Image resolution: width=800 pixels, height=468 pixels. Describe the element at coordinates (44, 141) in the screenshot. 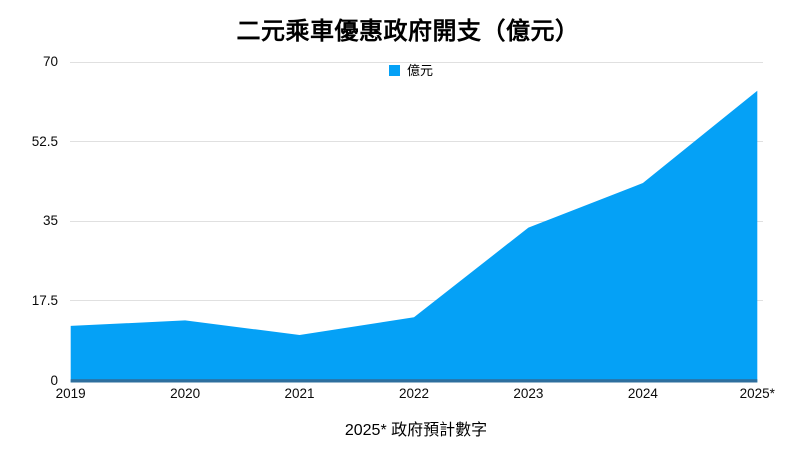

I see `y-axis-tick-label: 52.5` at that location.